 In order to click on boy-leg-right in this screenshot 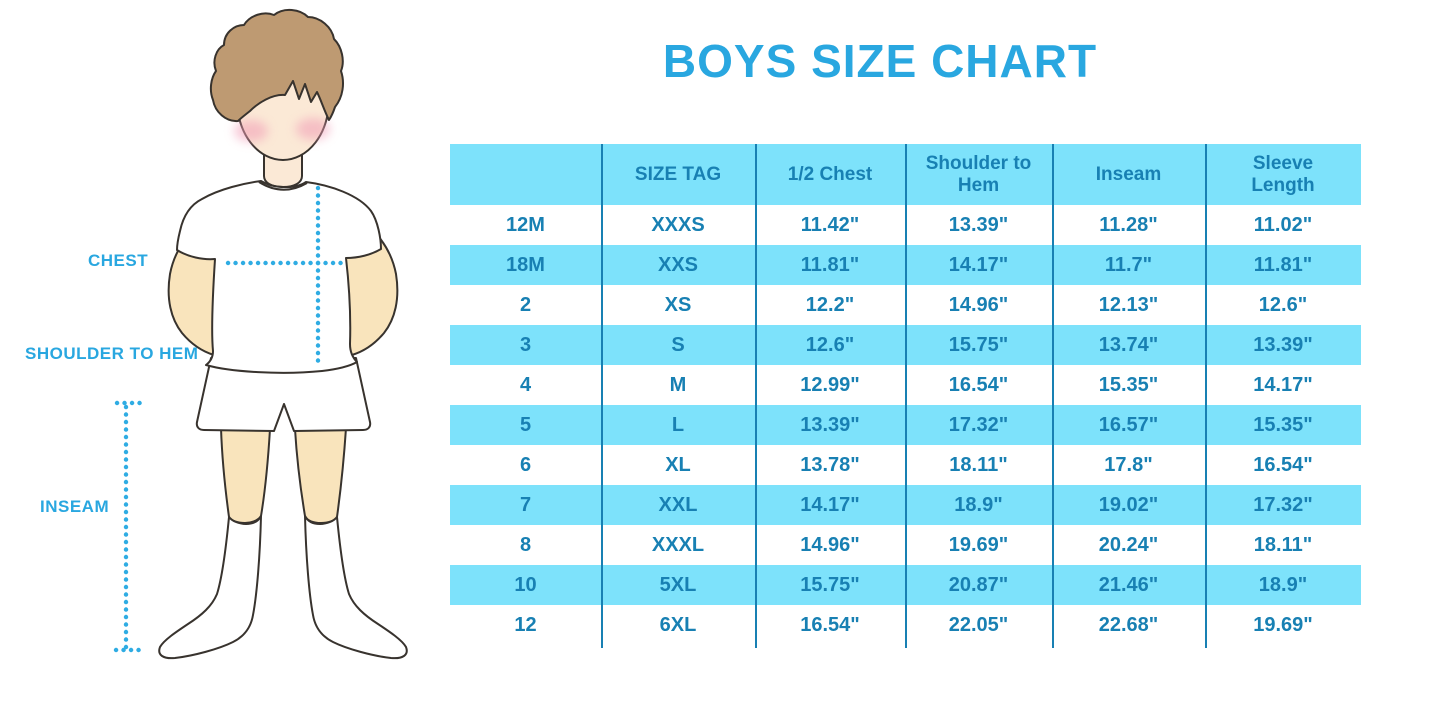, I will do `click(320, 475)`.